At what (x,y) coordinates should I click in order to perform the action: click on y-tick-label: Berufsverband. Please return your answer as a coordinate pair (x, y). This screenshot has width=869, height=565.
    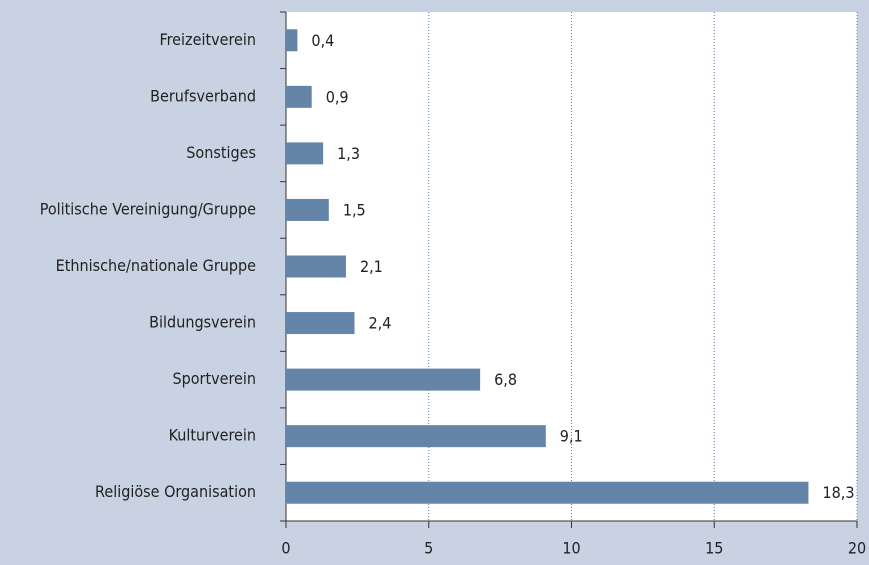
    Looking at the image, I should click on (203, 95).